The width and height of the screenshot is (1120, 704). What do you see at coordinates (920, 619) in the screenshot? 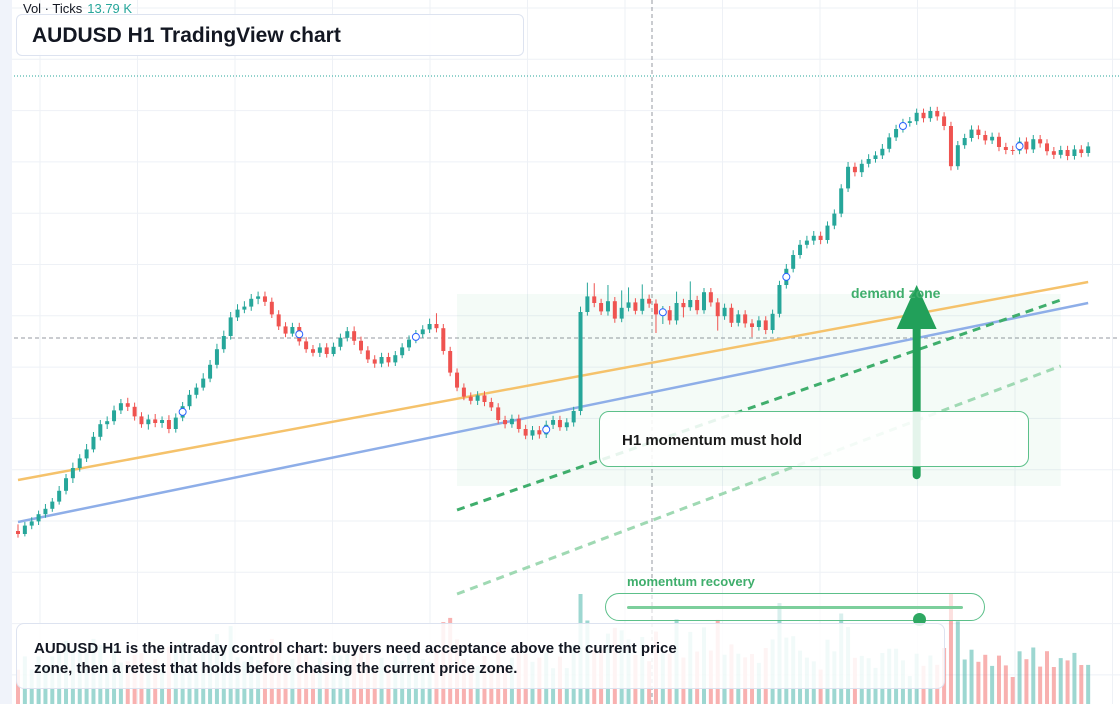
I see `slider-thumb` at bounding box center [920, 619].